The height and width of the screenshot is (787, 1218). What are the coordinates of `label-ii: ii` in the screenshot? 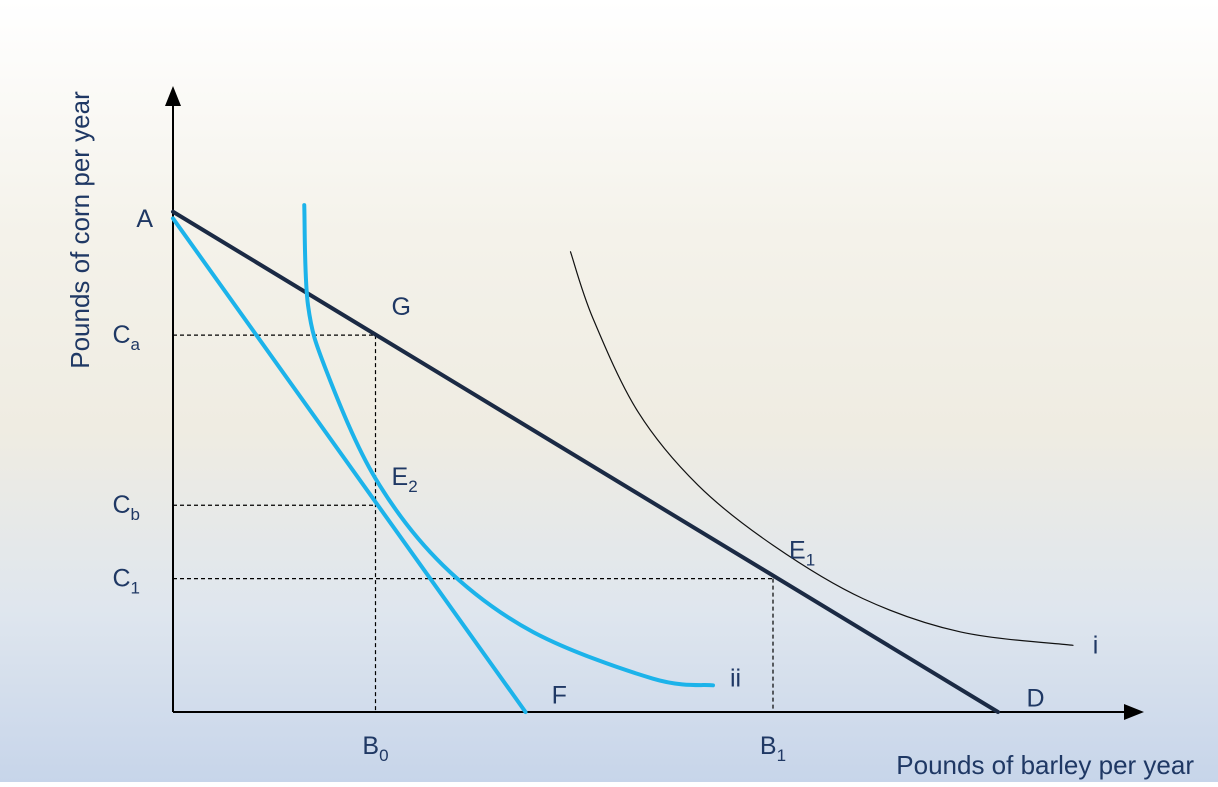 It's located at (735, 679).